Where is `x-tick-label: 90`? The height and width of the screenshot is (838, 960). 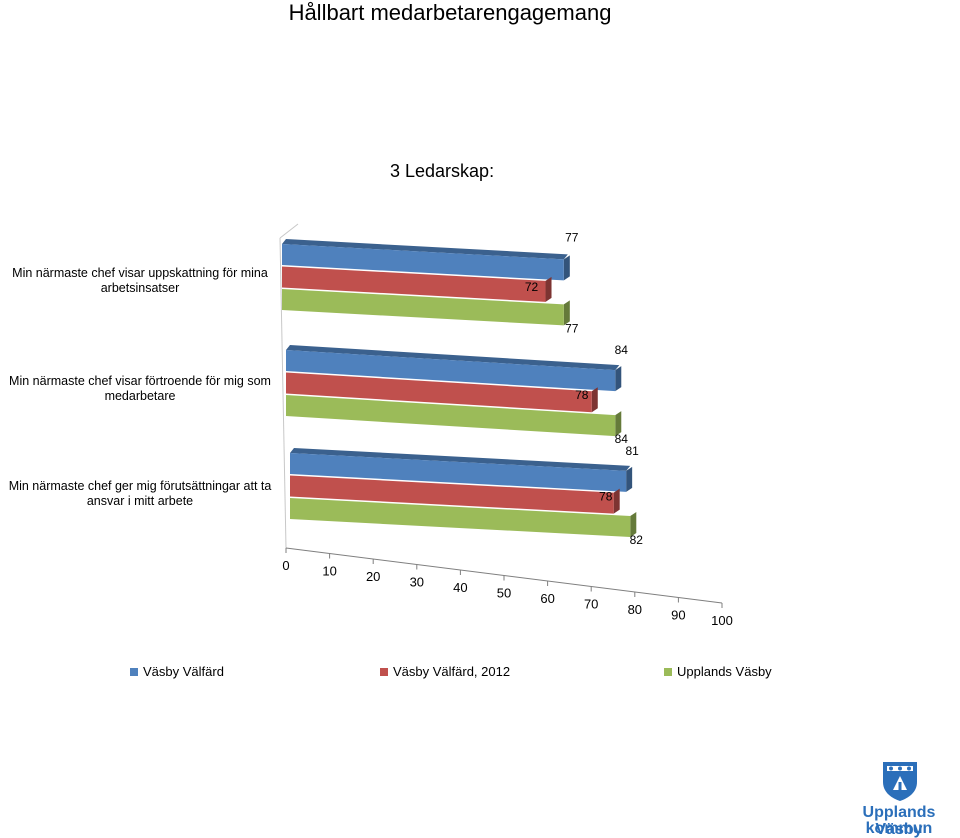
x-tick-label: 90 is located at coordinates (678, 615).